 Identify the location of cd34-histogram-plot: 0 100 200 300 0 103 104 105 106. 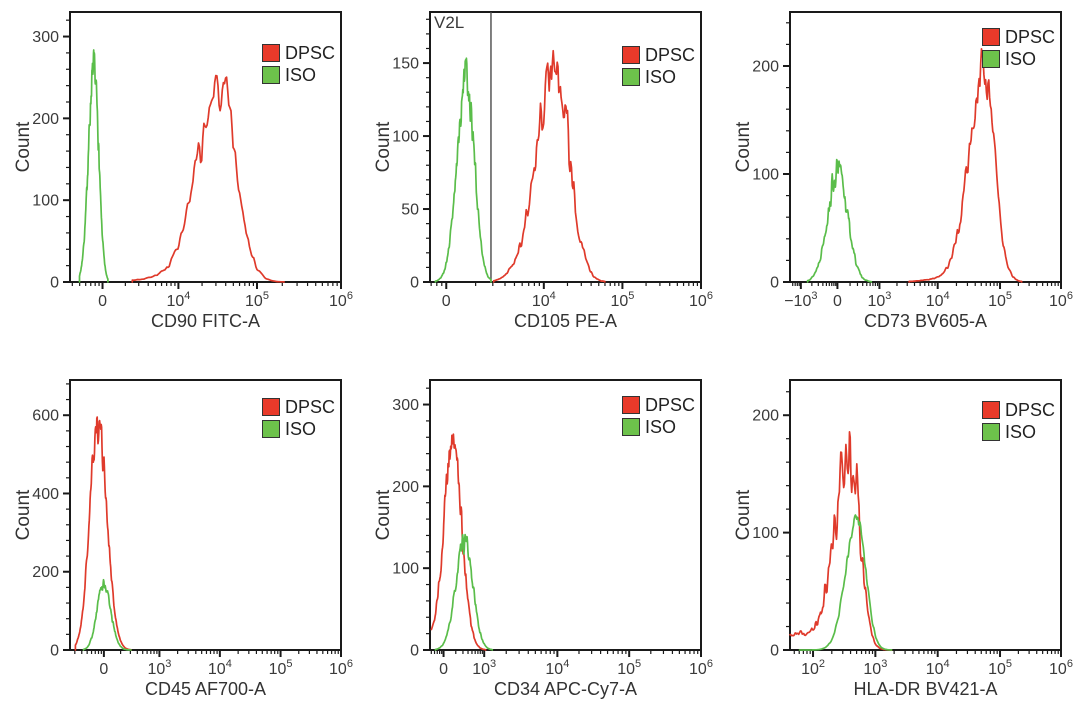
(552, 528).